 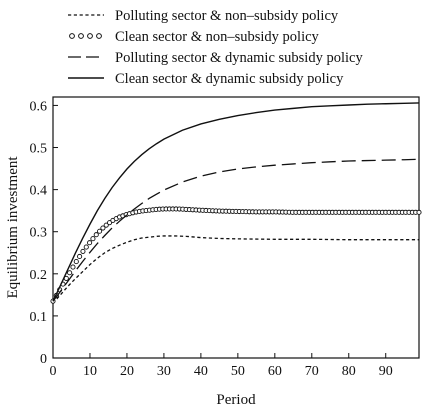 I want to click on x-tick-label: 20, so click(x=127, y=371).